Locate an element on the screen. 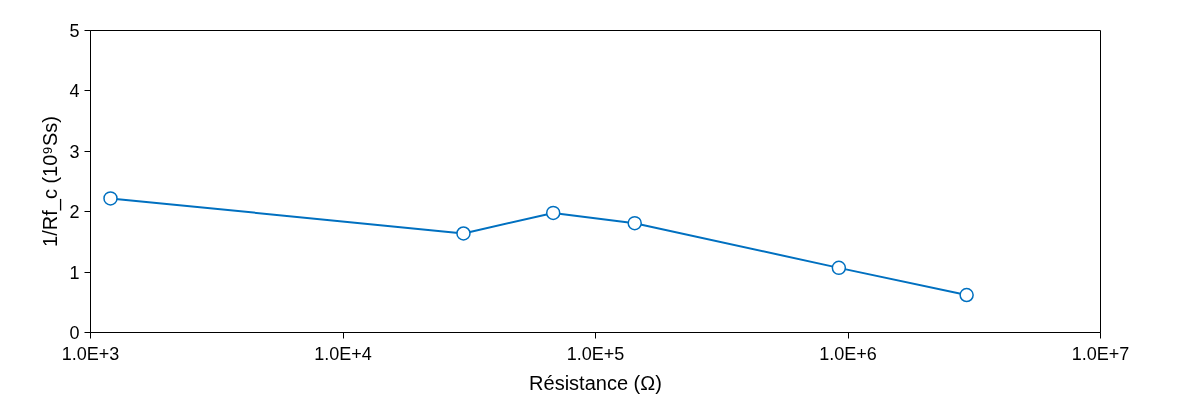  x-tick-label: 1.0E+3 is located at coordinates (90, 353).